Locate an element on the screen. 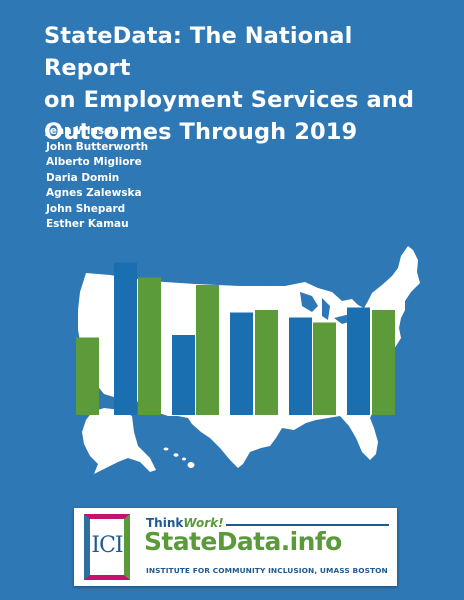 This screenshot has height=600, width=464. thinkwork-work: Work! is located at coordinates (203, 523).